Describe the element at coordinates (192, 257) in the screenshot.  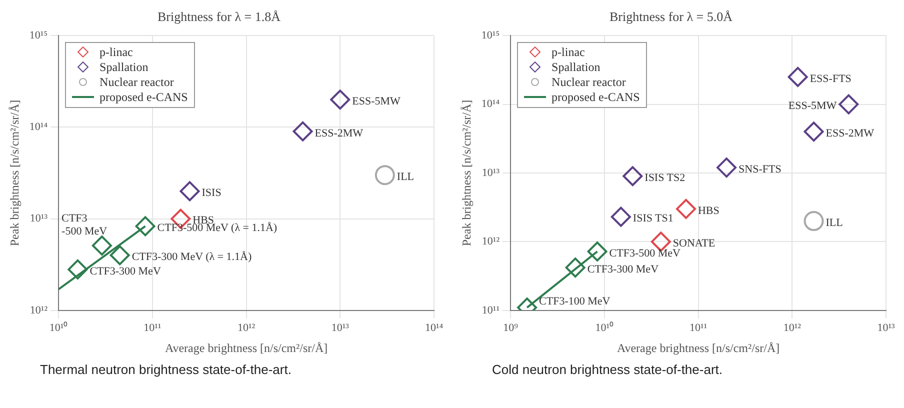
I see `annotation: CTF3-300 MeV (λ = 1.1Å)` at that location.